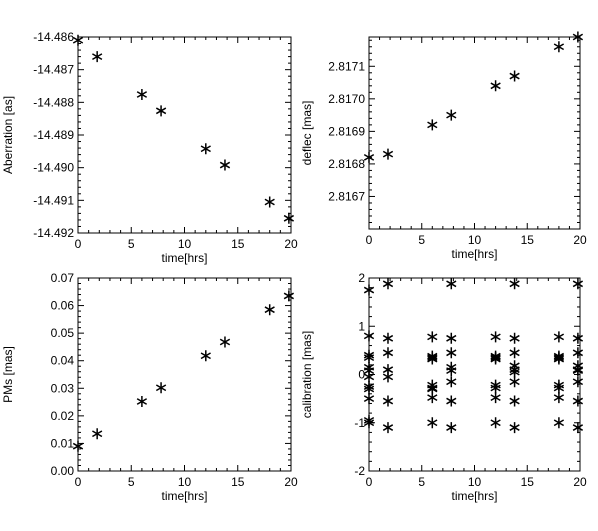  What do you see at coordinates (346, 131) in the screenshot?
I see `y-tick-label: 2.8169` at bounding box center [346, 131].